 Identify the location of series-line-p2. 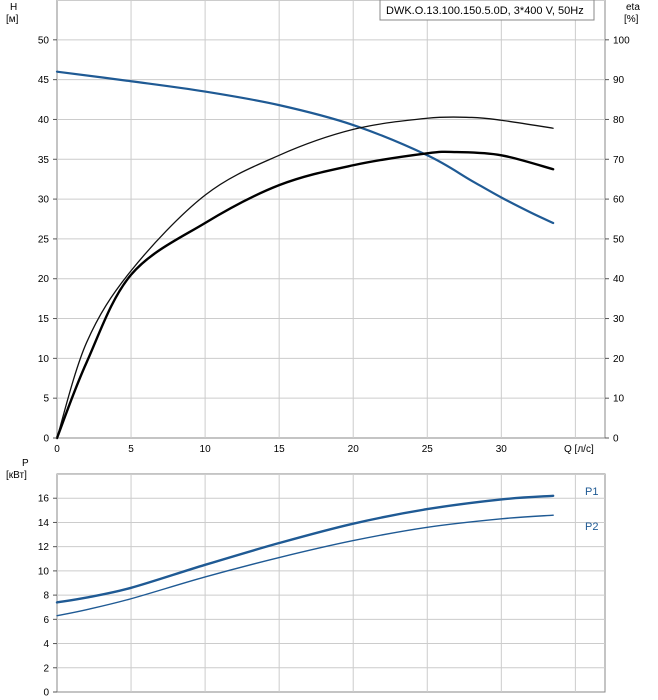
(305, 565).